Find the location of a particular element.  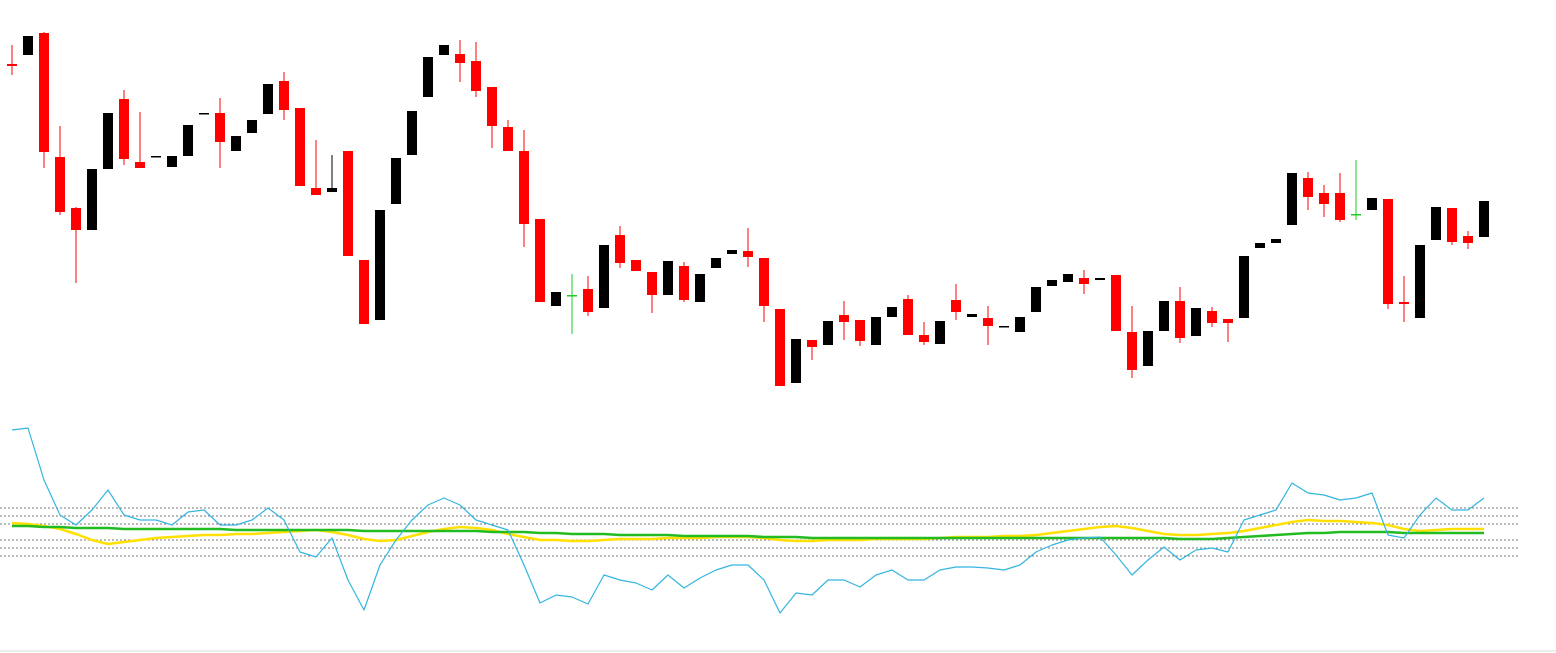

indicator-line is located at coordinates (748, 532).